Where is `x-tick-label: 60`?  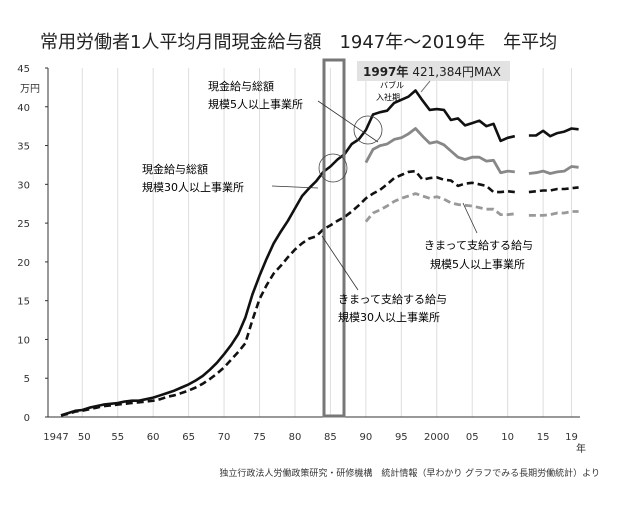 x-tick-label: 60 is located at coordinates (153, 437).